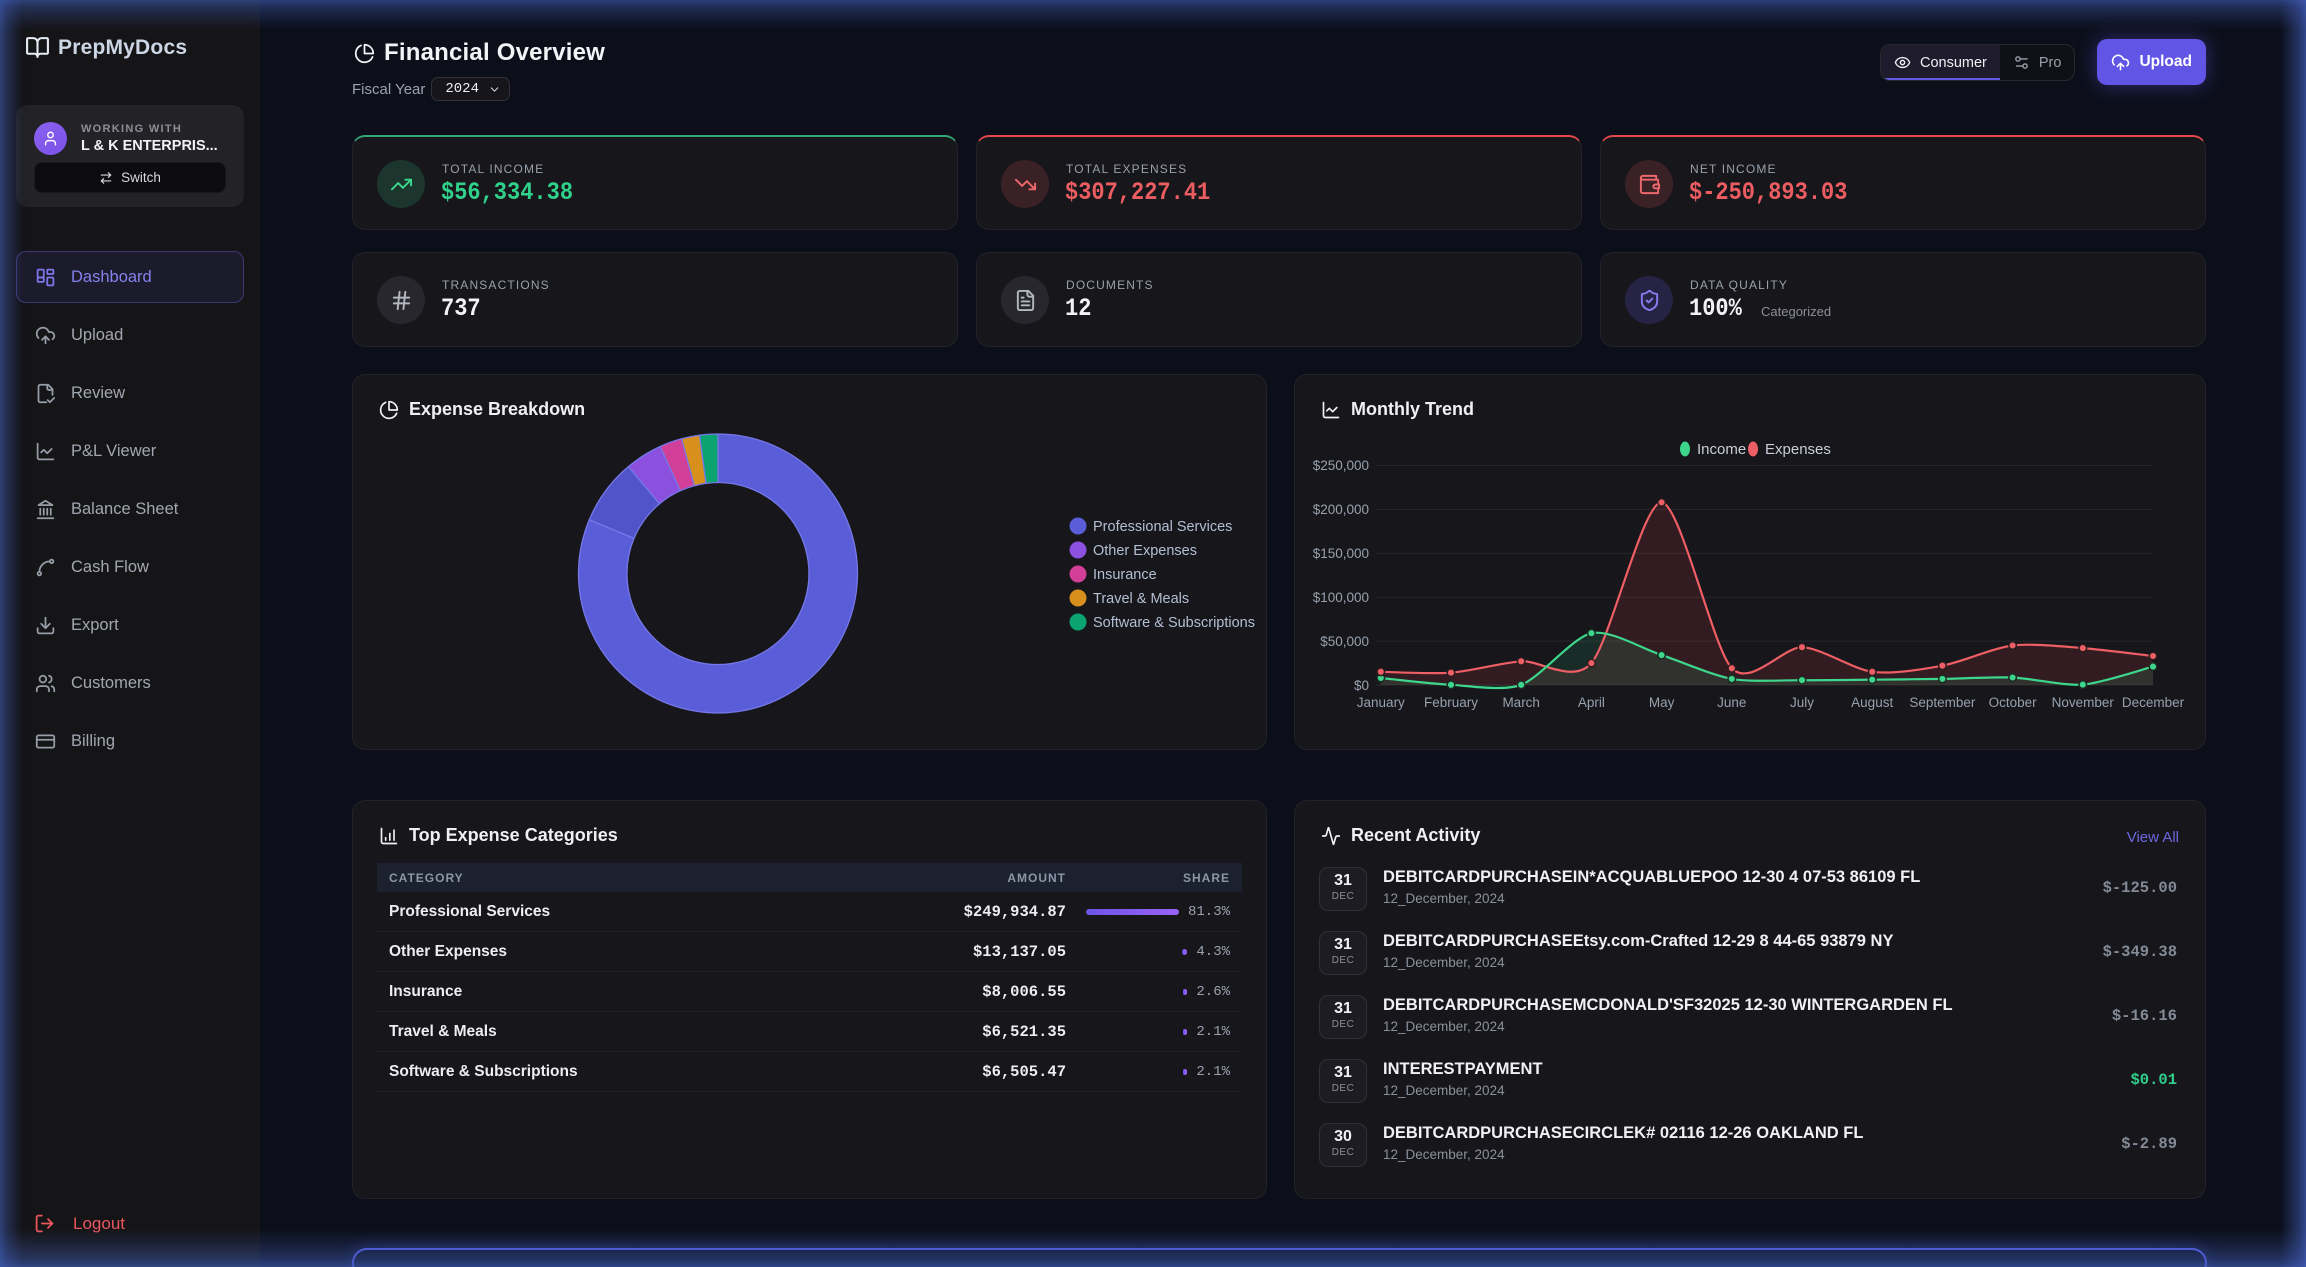  Describe the element at coordinates (1802, 702) in the screenshot. I see `svg-text: July` at that location.